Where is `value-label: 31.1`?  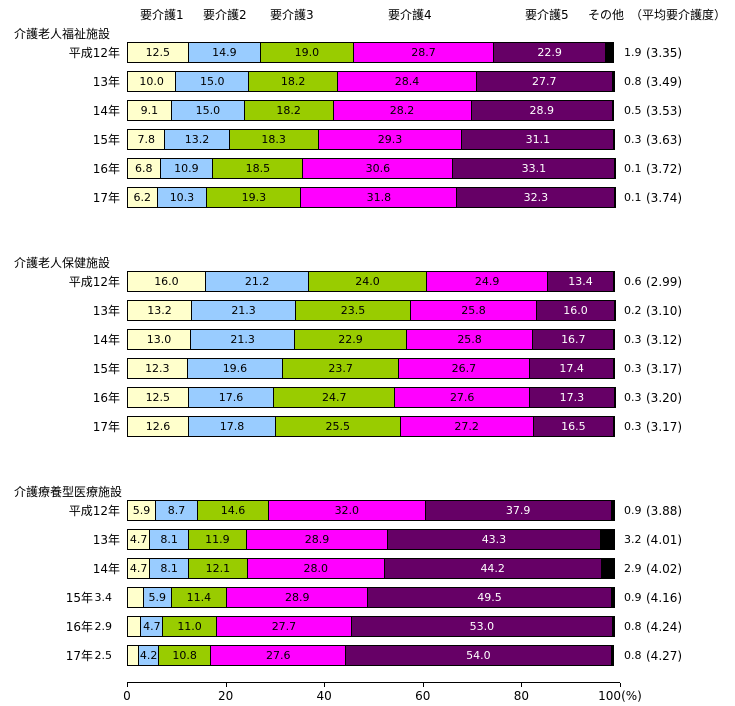 value-label: 31.1 is located at coordinates (538, 139).